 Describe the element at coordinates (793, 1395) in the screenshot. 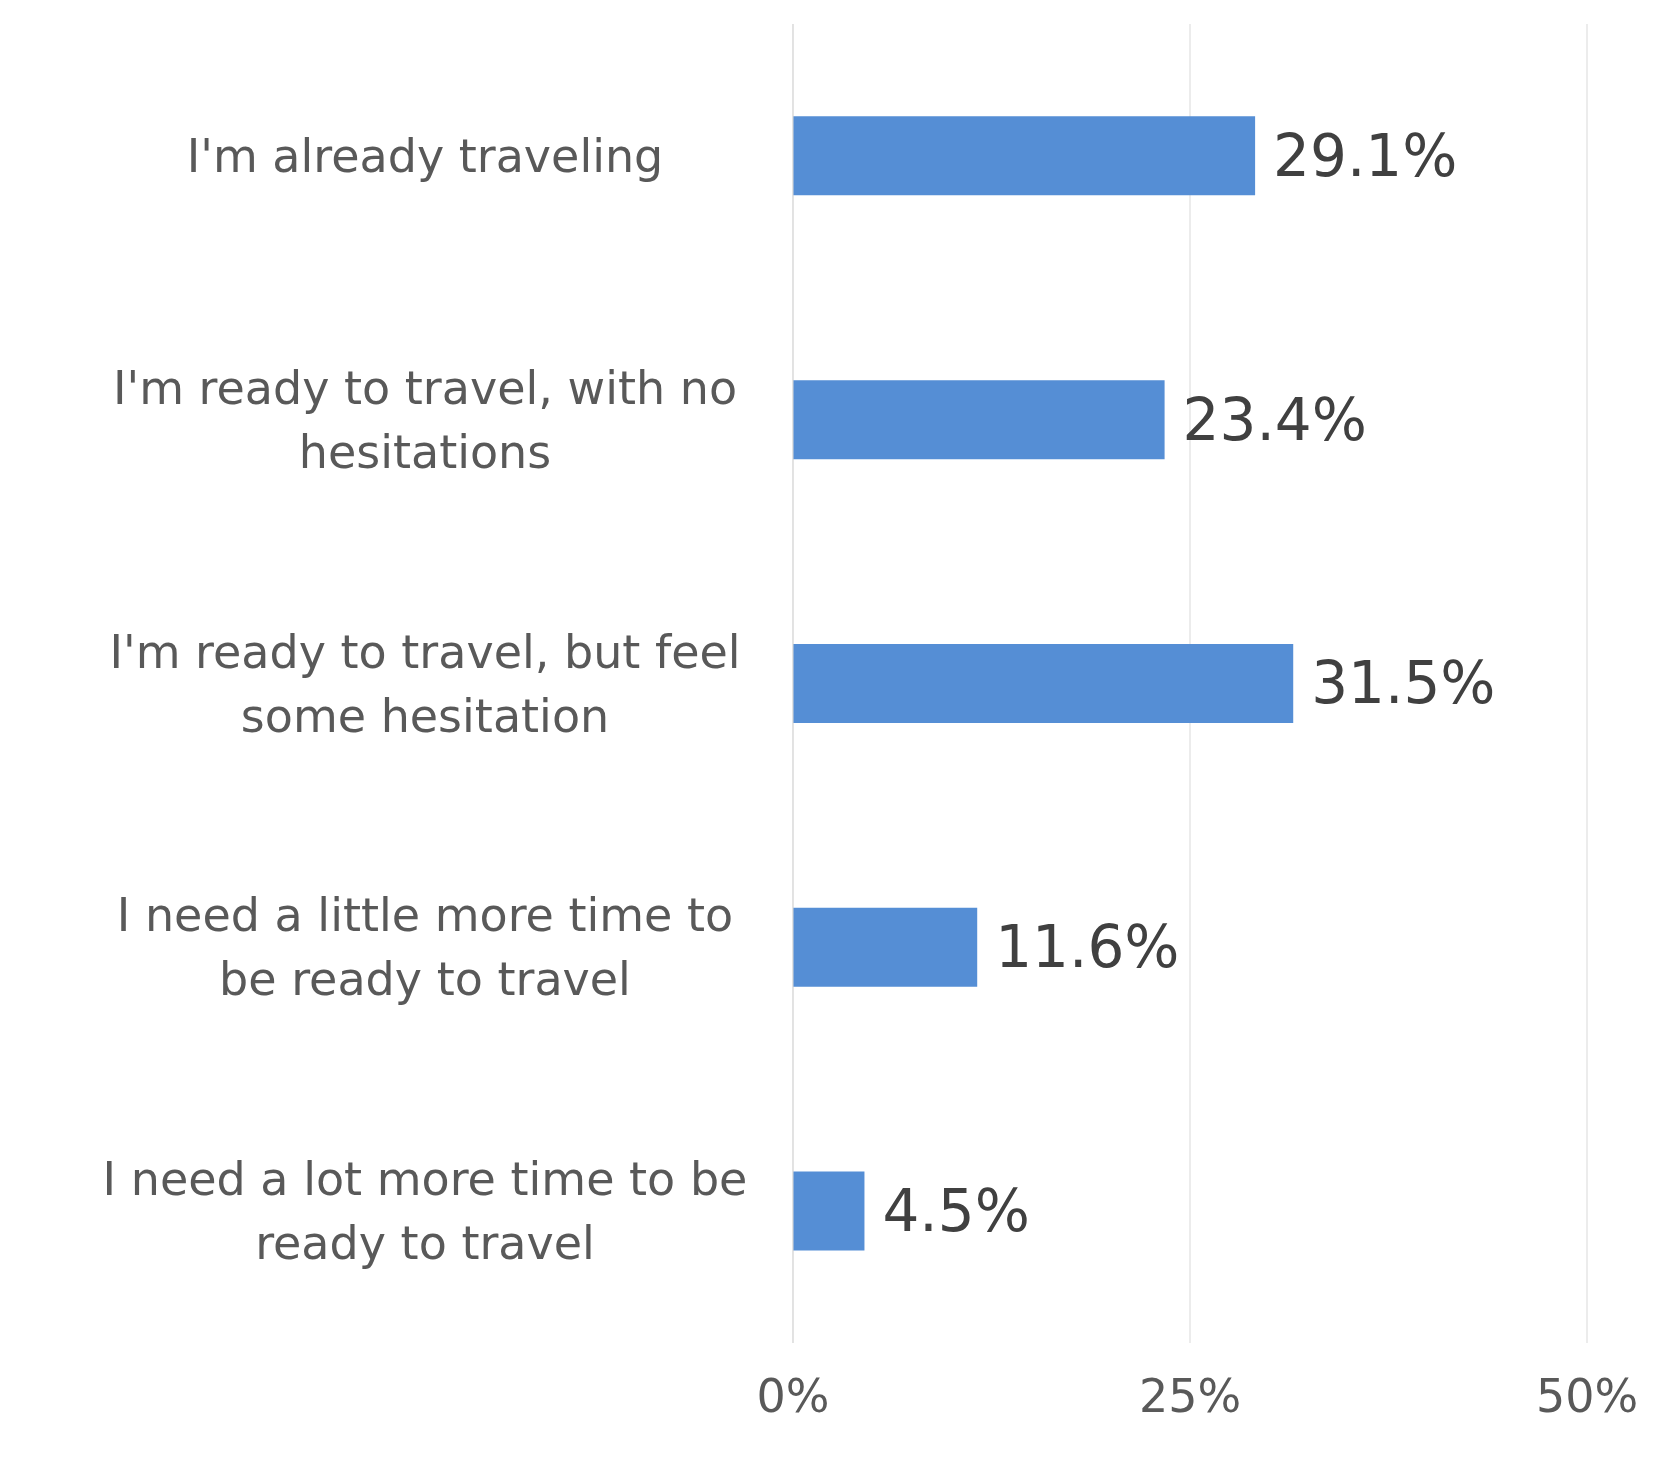

I see `x-tick-label: 0%` at that location.